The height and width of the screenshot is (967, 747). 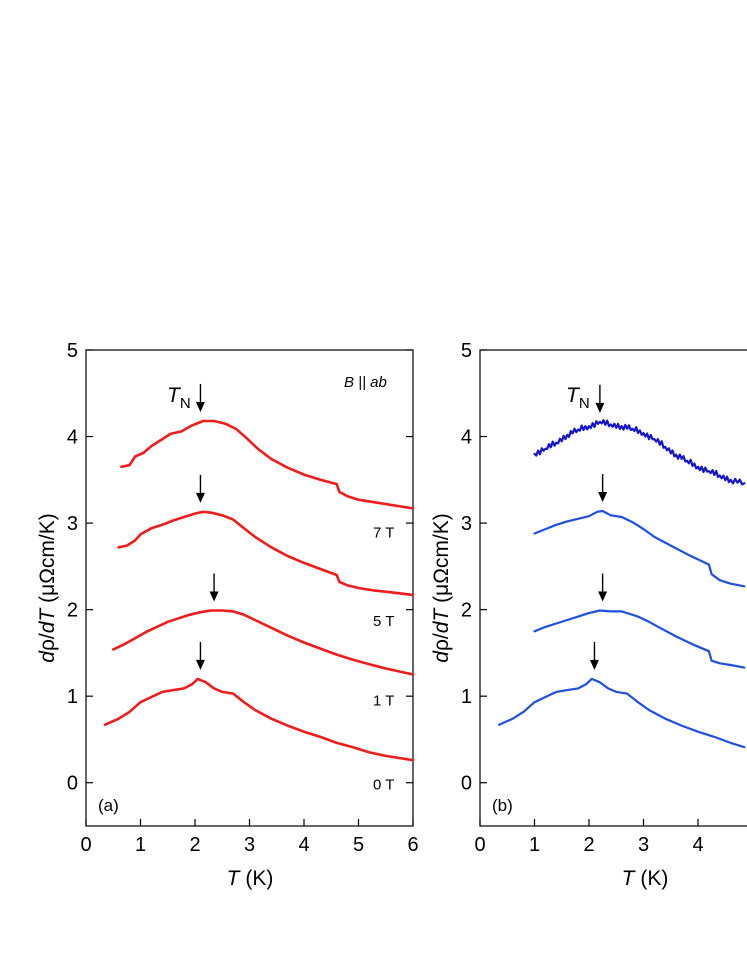 What do you see at coordinates (474, 567) in the screenshot?
I see `y-ticks: 0 1 2 3 4 5` at bounding box center [474, 567].